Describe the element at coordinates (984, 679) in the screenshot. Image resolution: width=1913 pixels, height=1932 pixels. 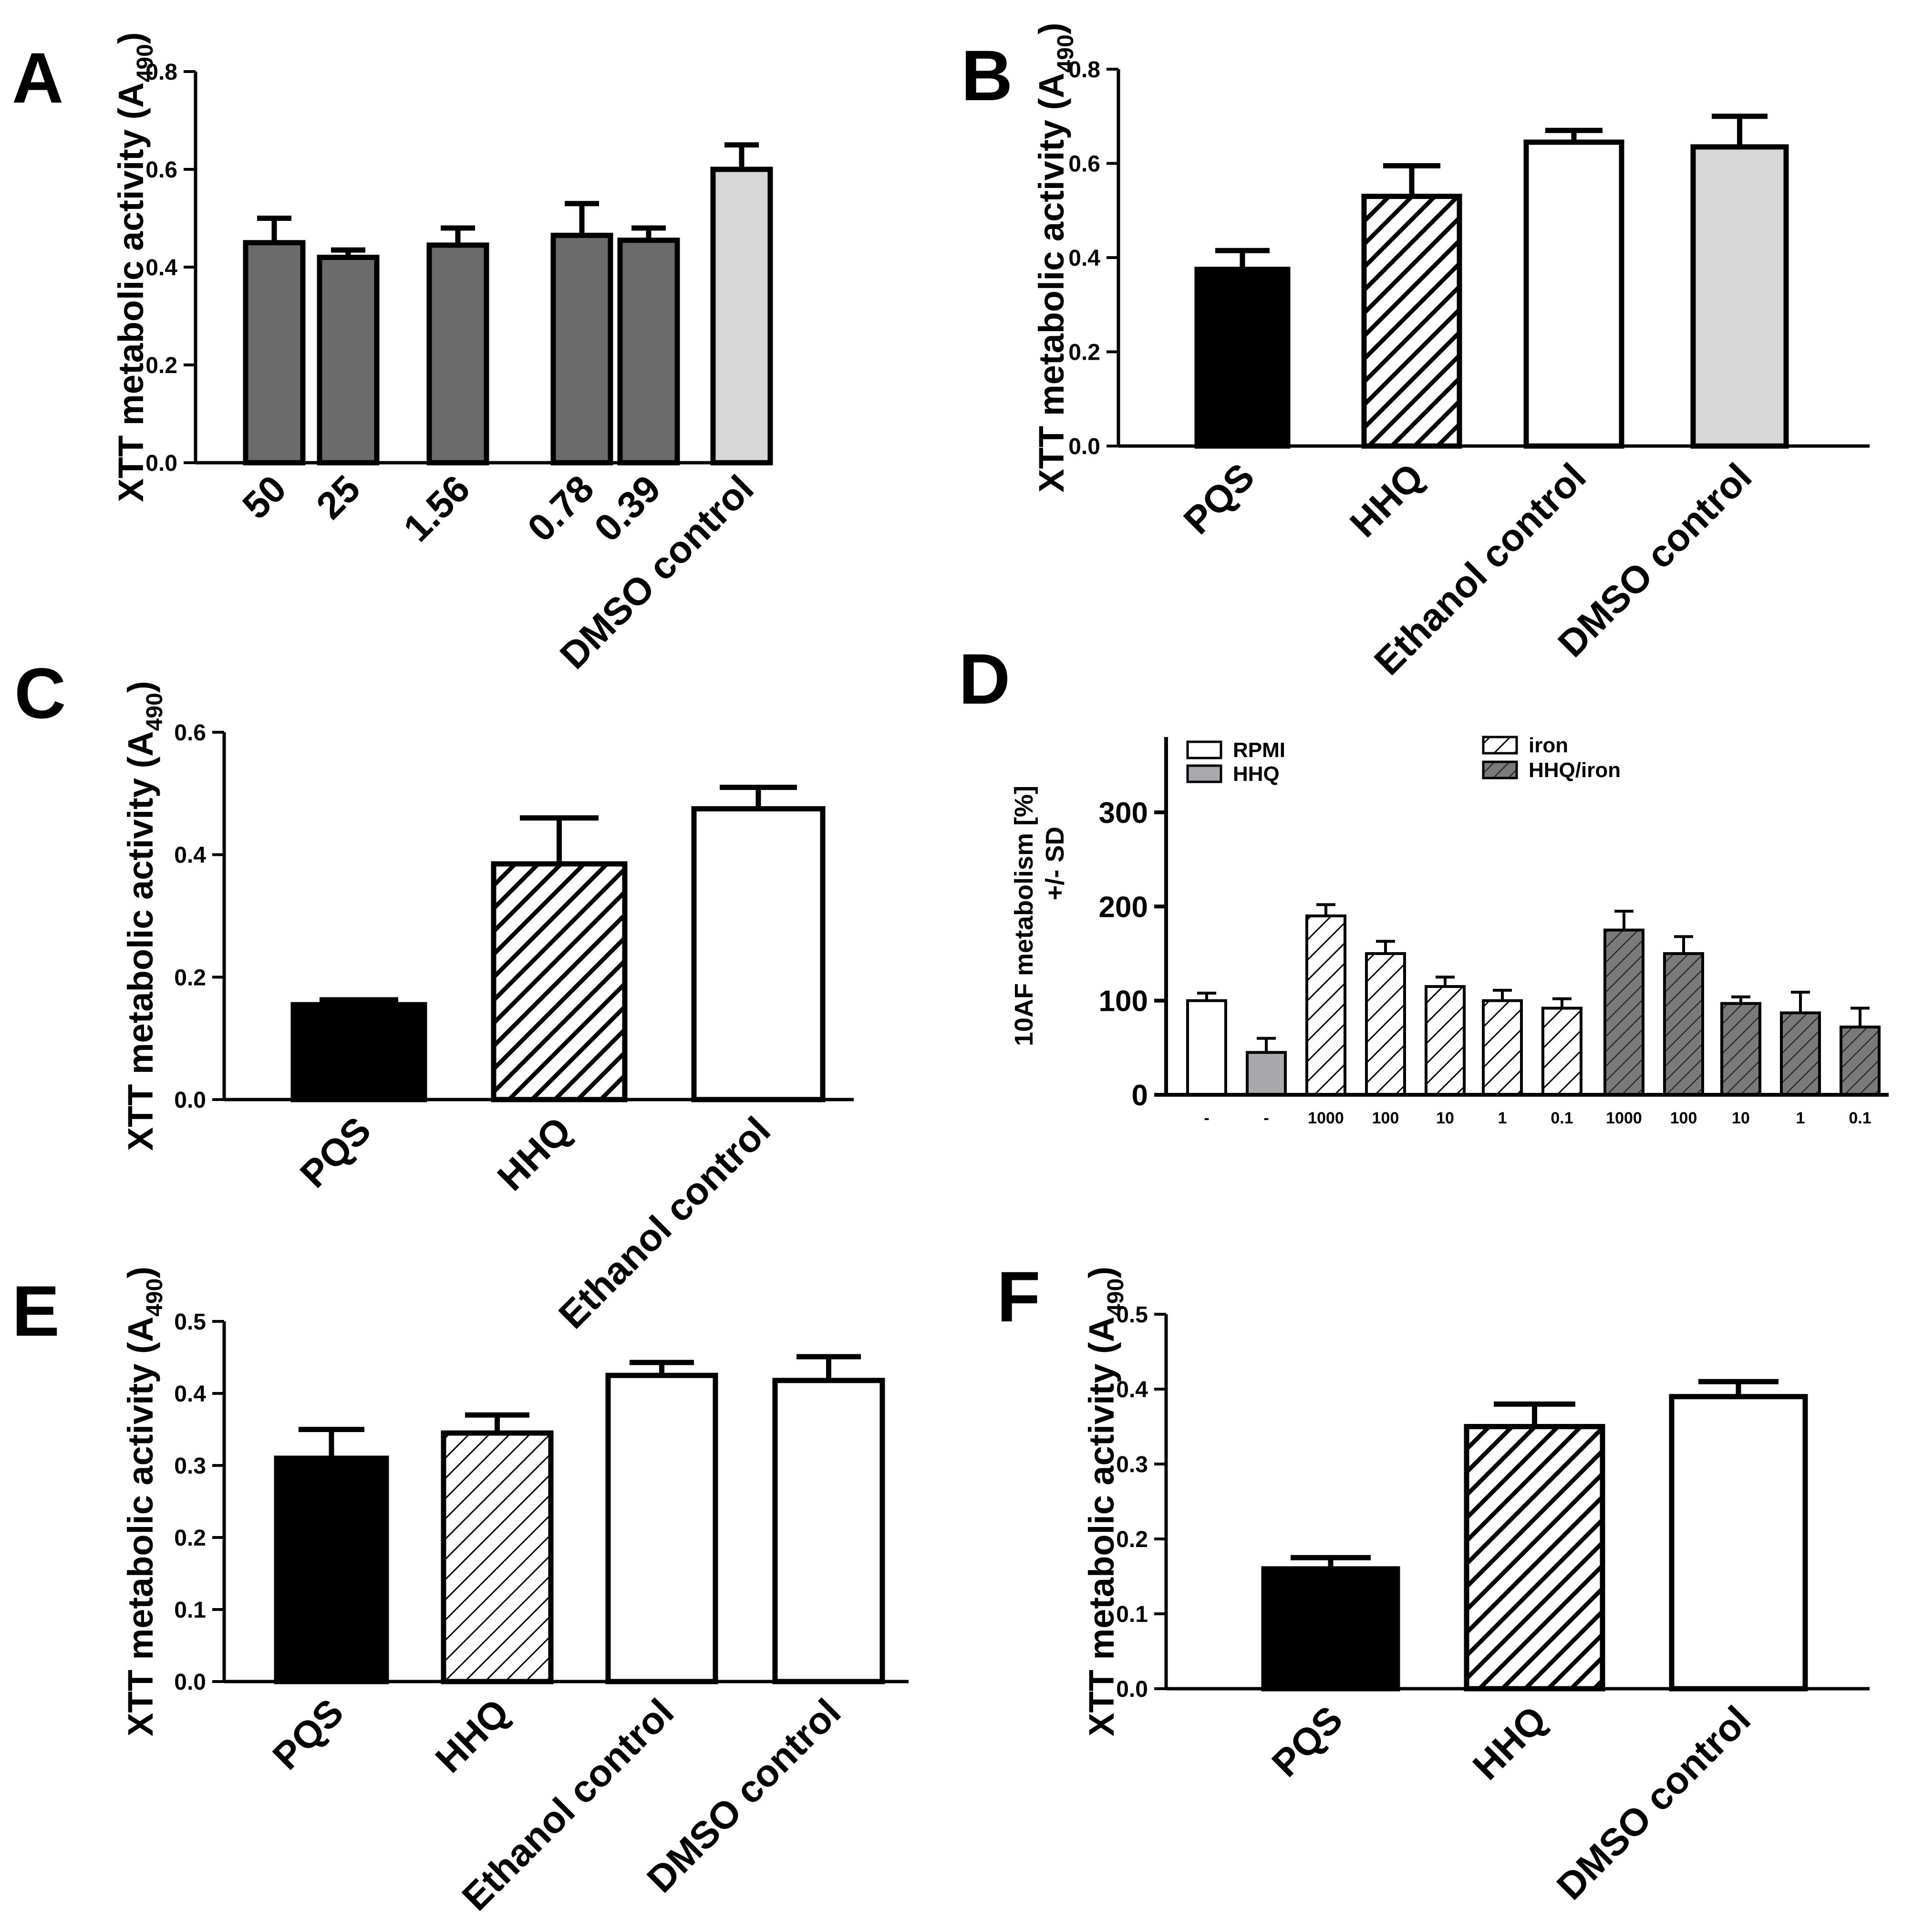
I see `panel-label-d: D` at that location.